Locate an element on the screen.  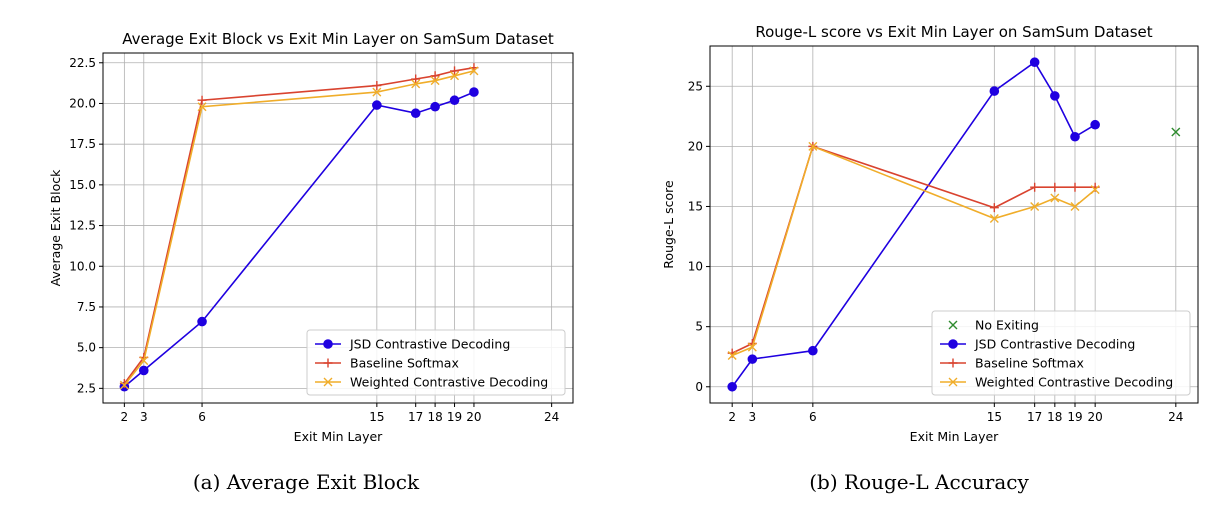
legend-label-no-exiting: No Exiting is located at coordinates (1007, 325).